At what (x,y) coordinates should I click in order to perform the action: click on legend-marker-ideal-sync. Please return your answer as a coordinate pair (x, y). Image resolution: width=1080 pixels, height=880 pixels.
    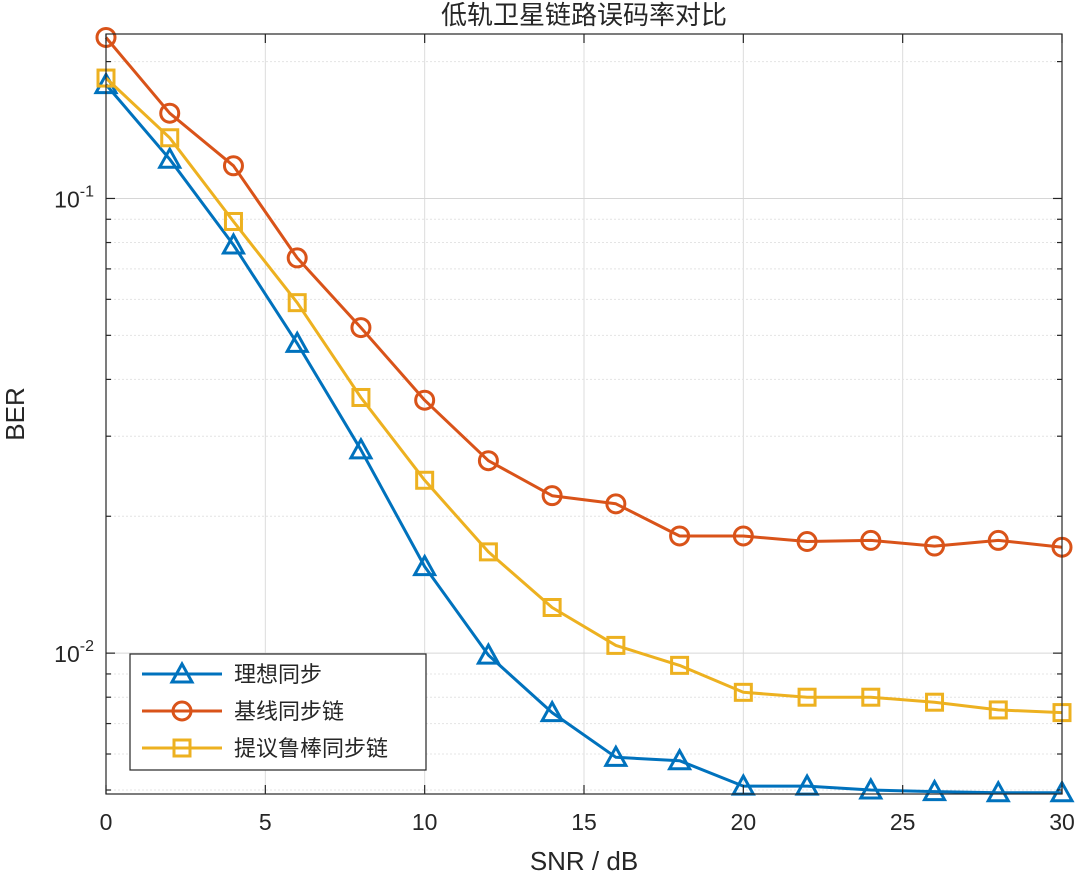
    Looking at the image, I should click on (182, 672).